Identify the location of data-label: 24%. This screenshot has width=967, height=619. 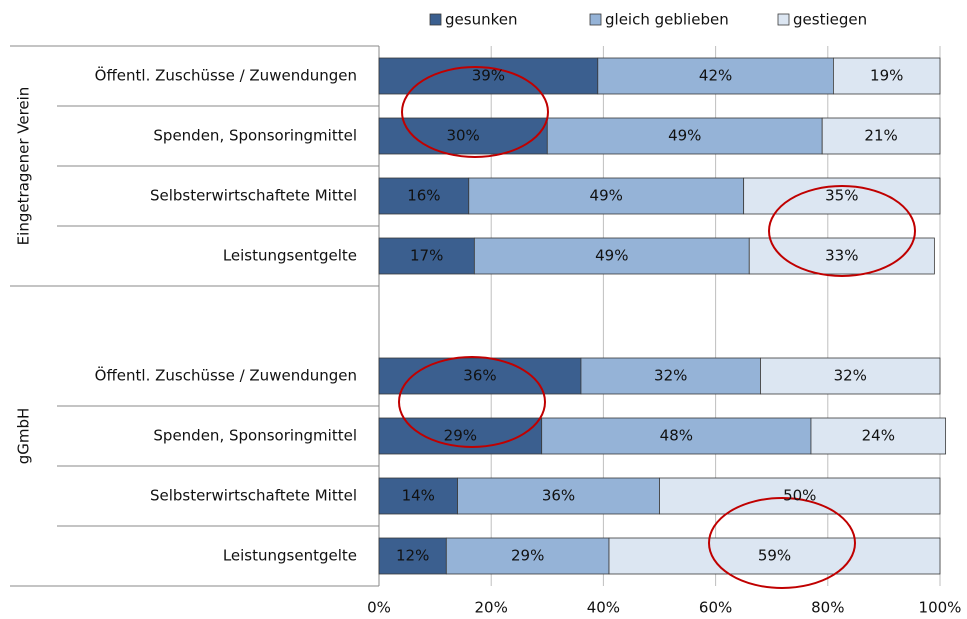
(878, 436).